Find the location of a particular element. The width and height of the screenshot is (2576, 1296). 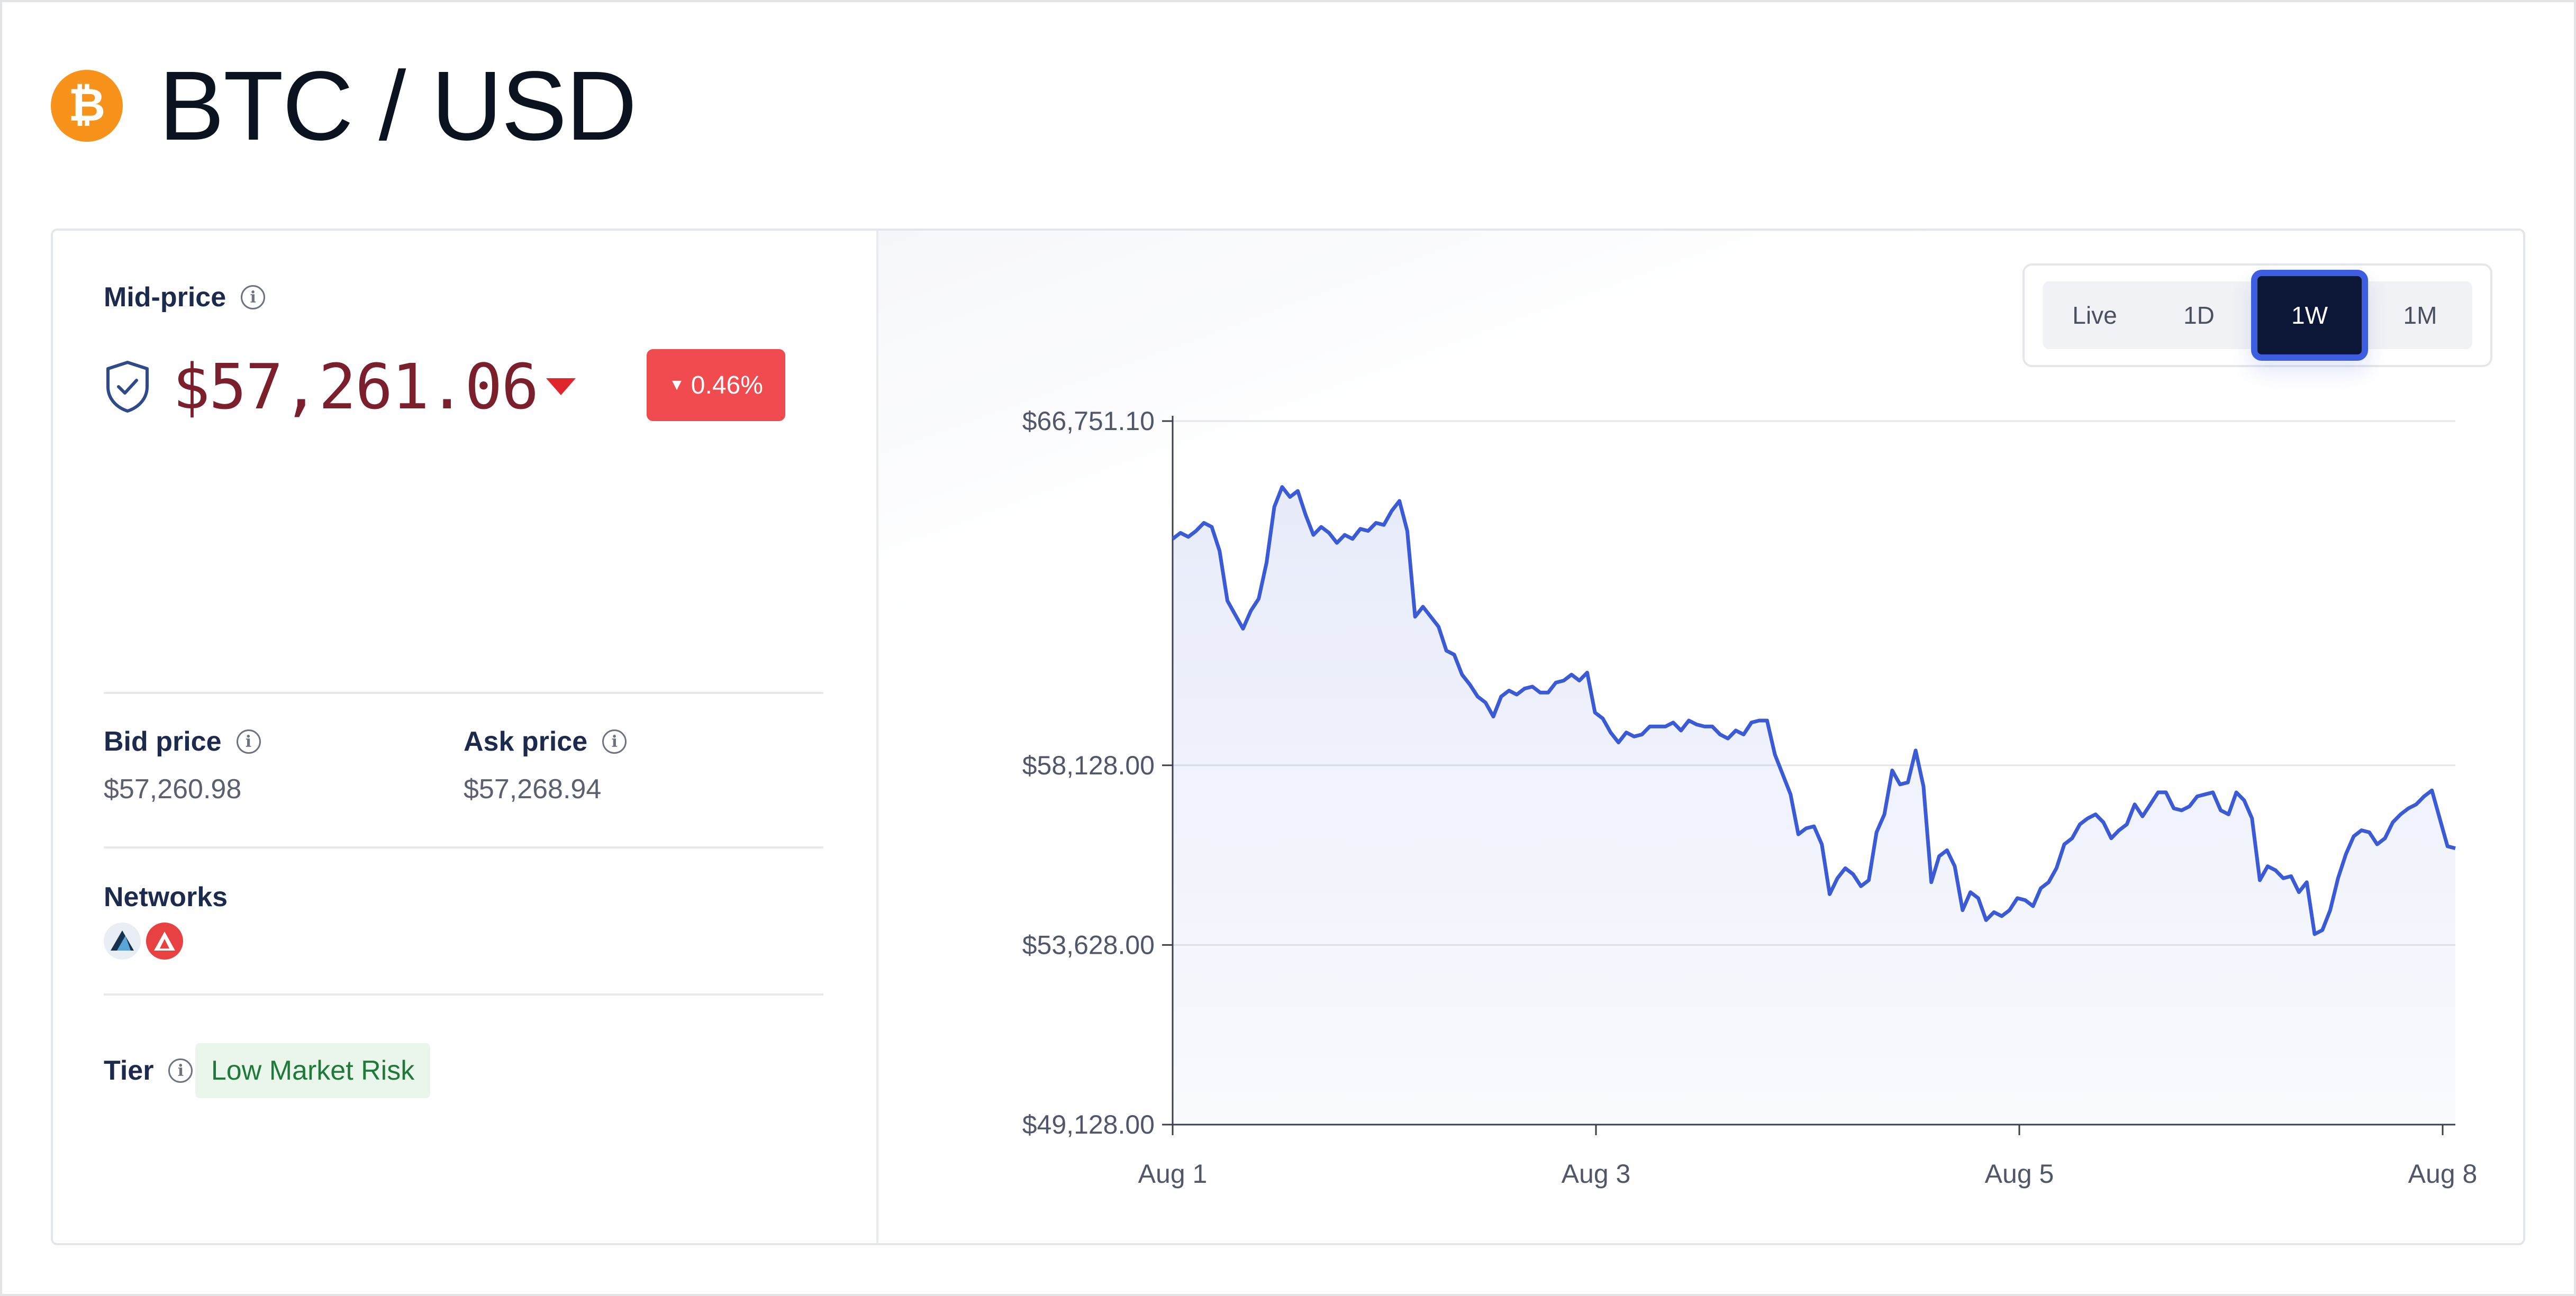

range-tab-1w: 1W is located at coordinates (2309, 316).